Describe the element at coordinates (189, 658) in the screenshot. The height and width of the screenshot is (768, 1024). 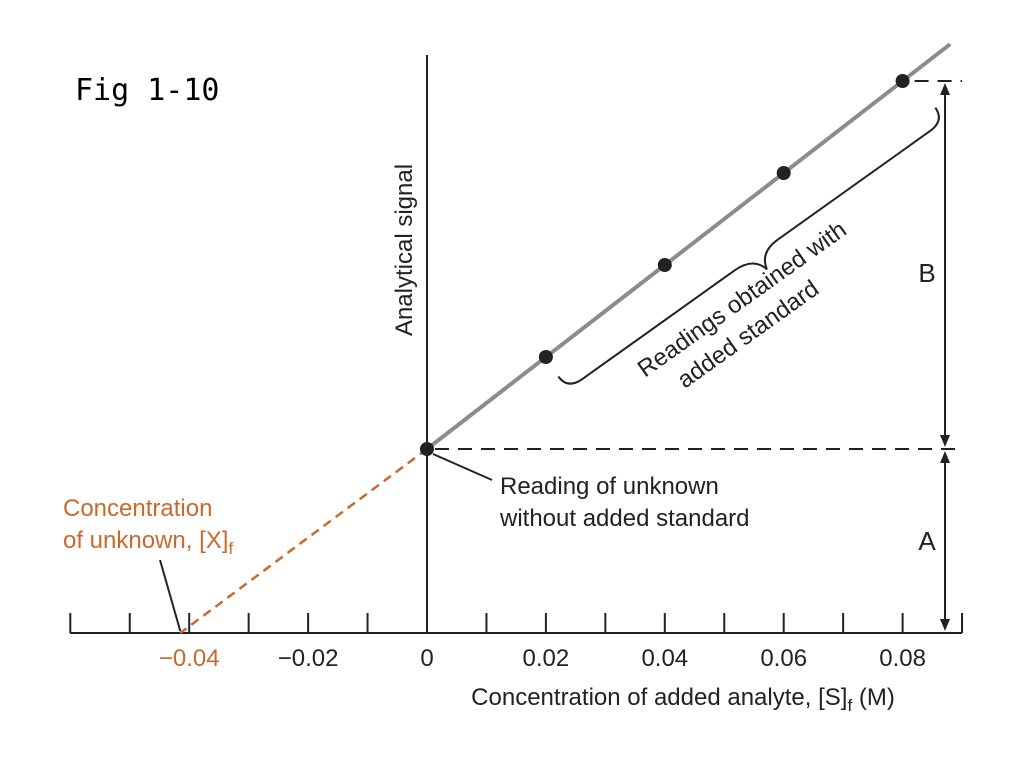
I see `x-tick-label: −0.04` at that location.